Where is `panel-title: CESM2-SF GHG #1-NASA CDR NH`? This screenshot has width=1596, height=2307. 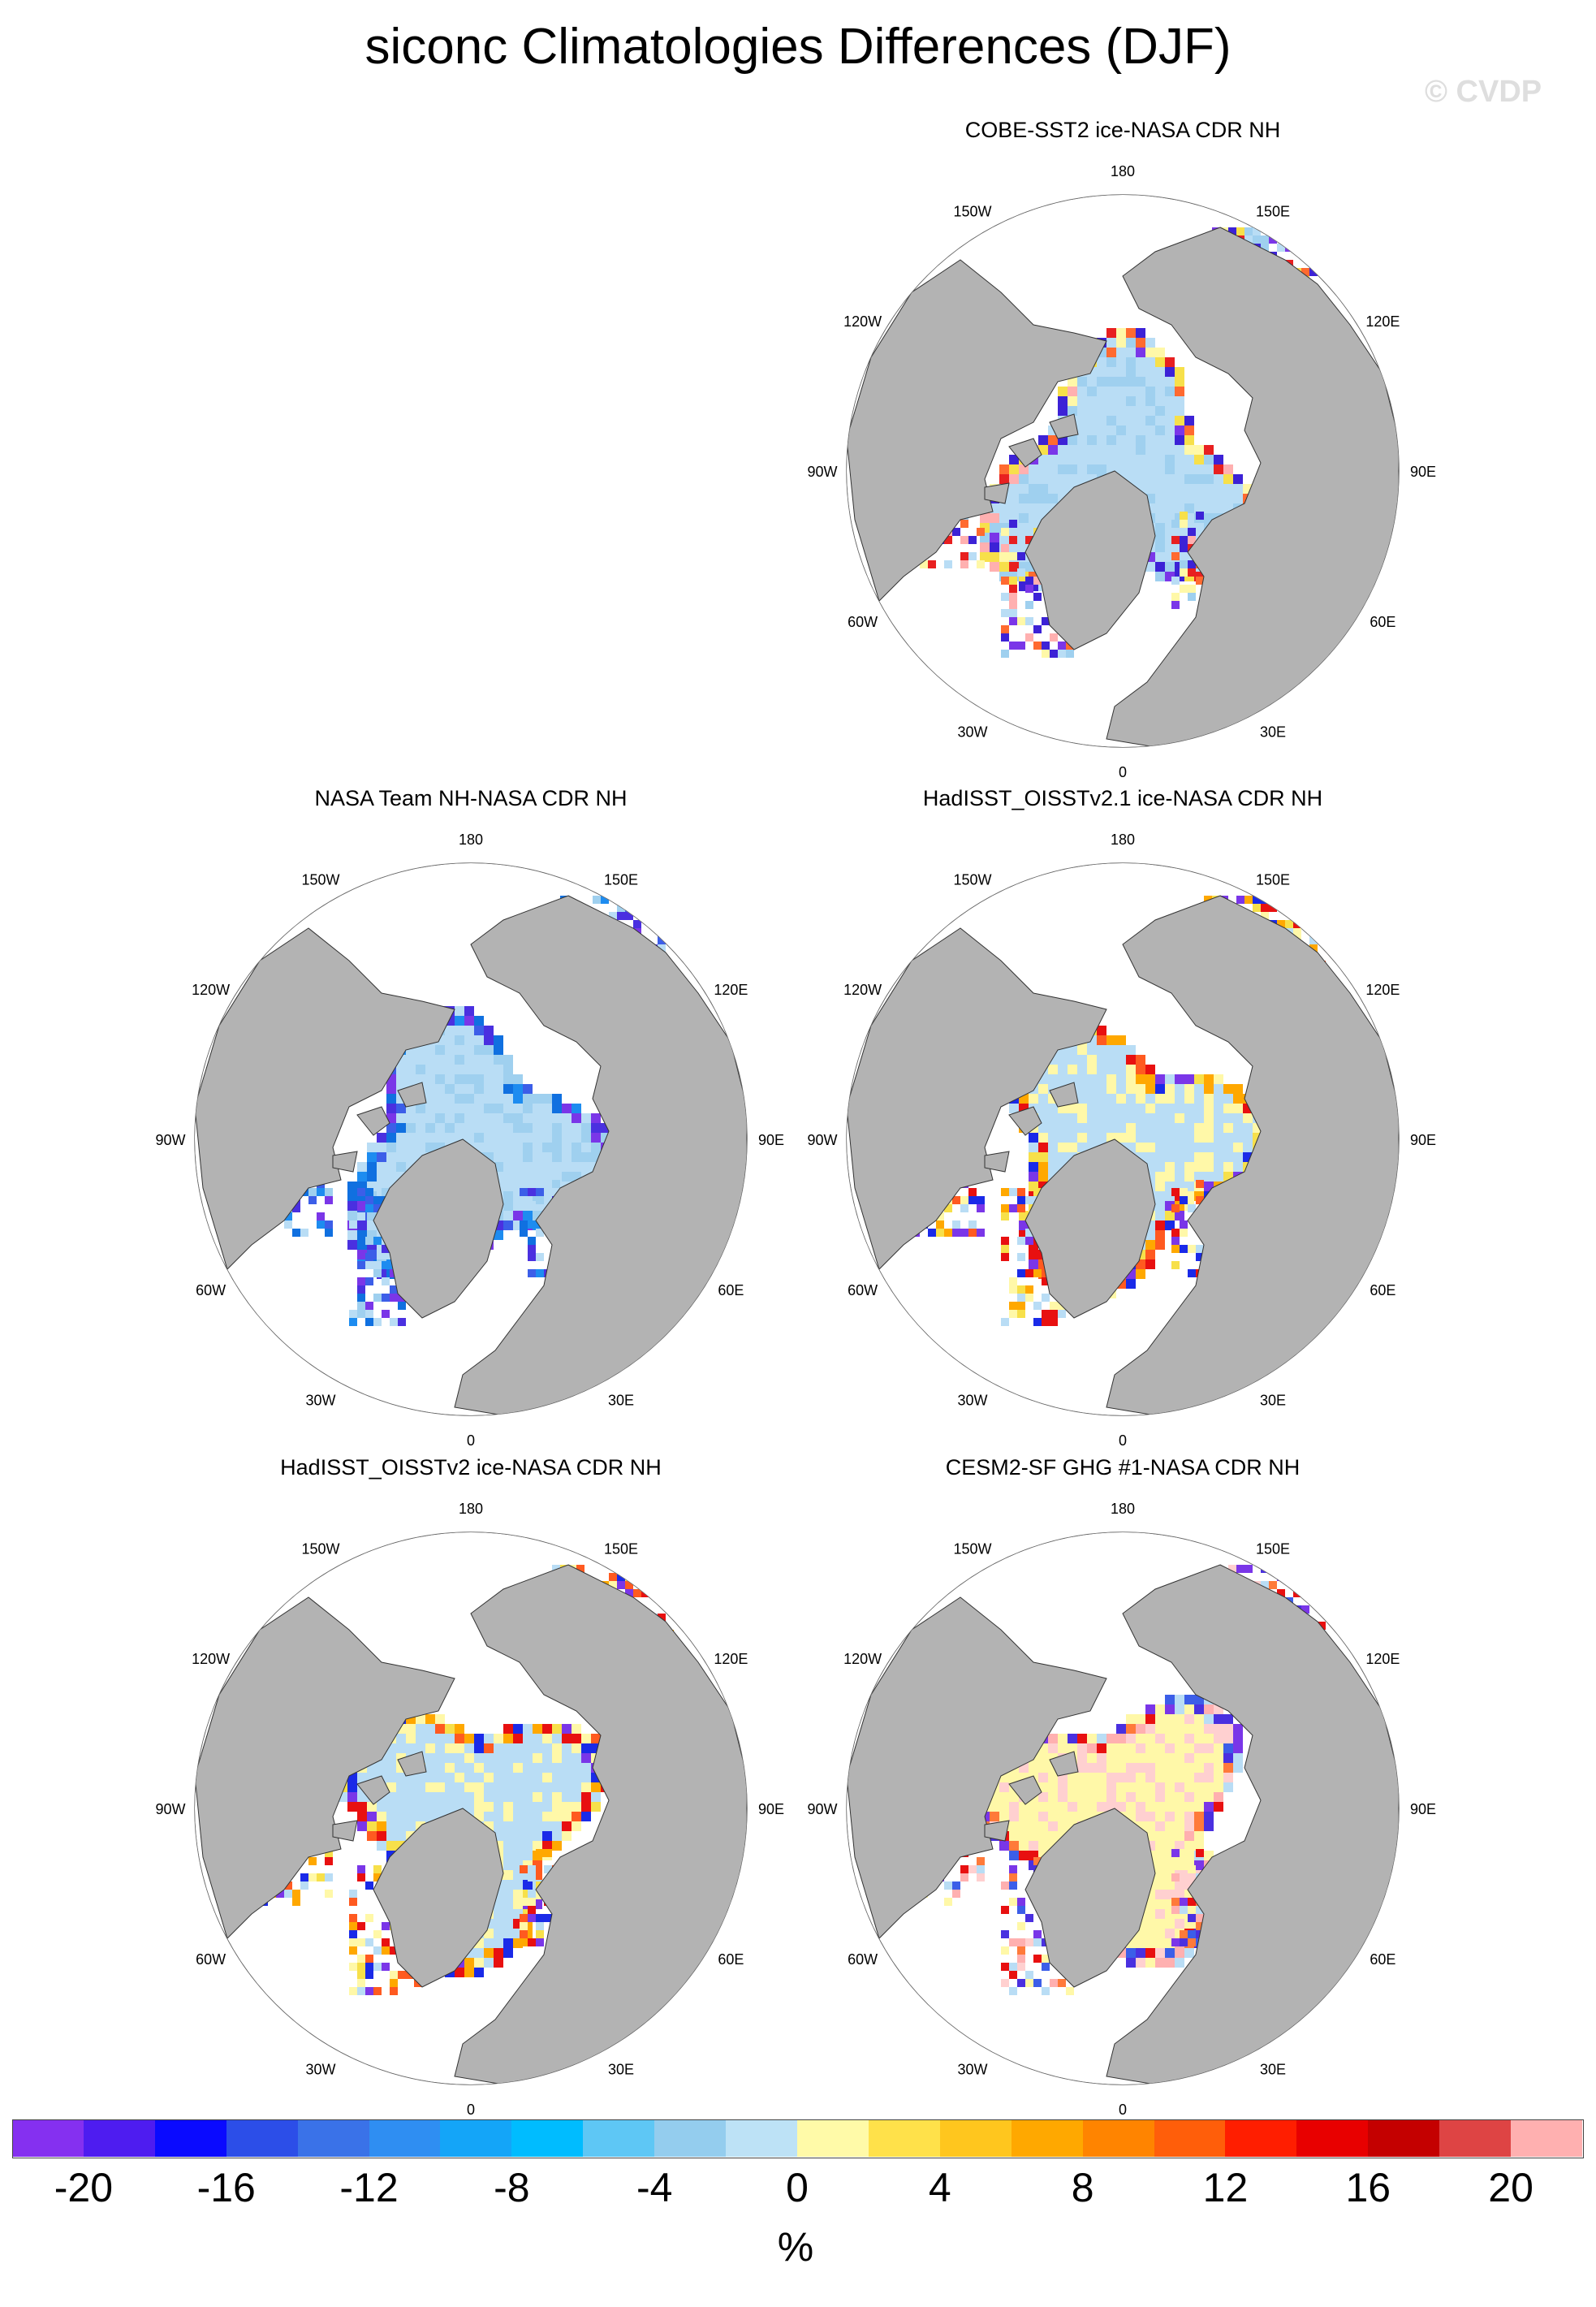 panel-title: CESM2-SF GHG #1-NASA CDR NH is located at coordinates (1123, 1467).